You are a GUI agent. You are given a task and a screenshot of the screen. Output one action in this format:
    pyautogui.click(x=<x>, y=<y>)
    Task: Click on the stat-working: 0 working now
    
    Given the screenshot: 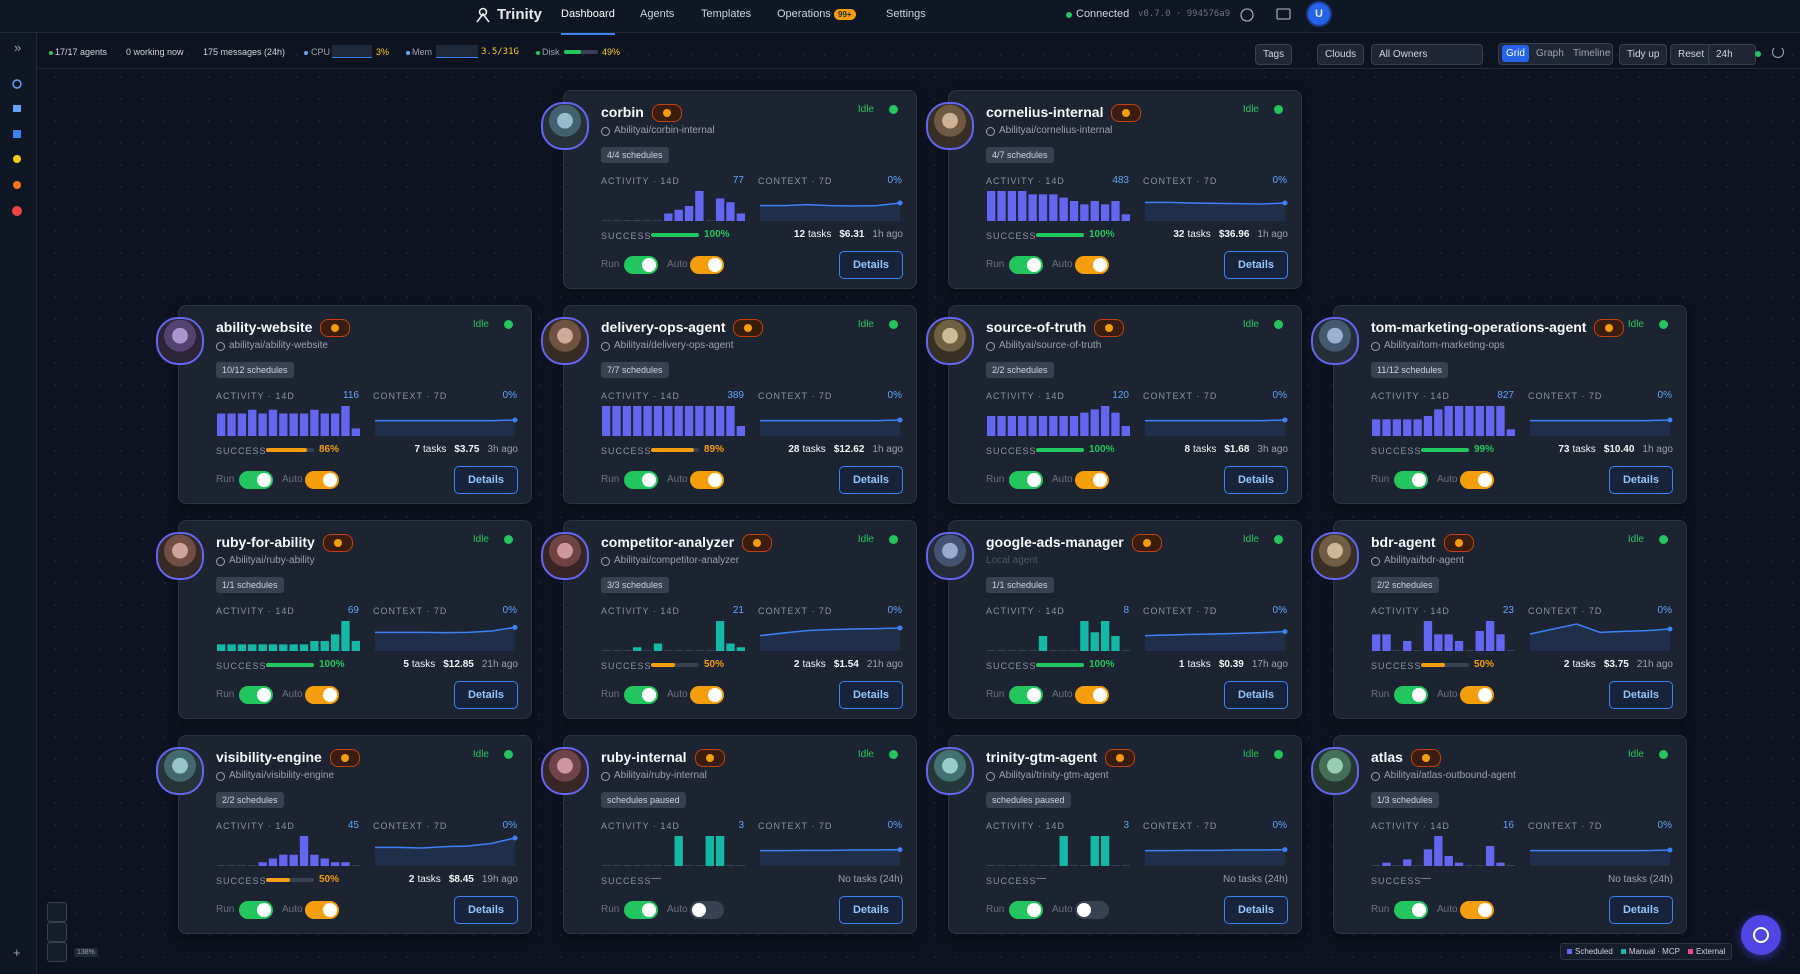 What is the action you would take?
    pyautogui.click(x=155, y=52)
    